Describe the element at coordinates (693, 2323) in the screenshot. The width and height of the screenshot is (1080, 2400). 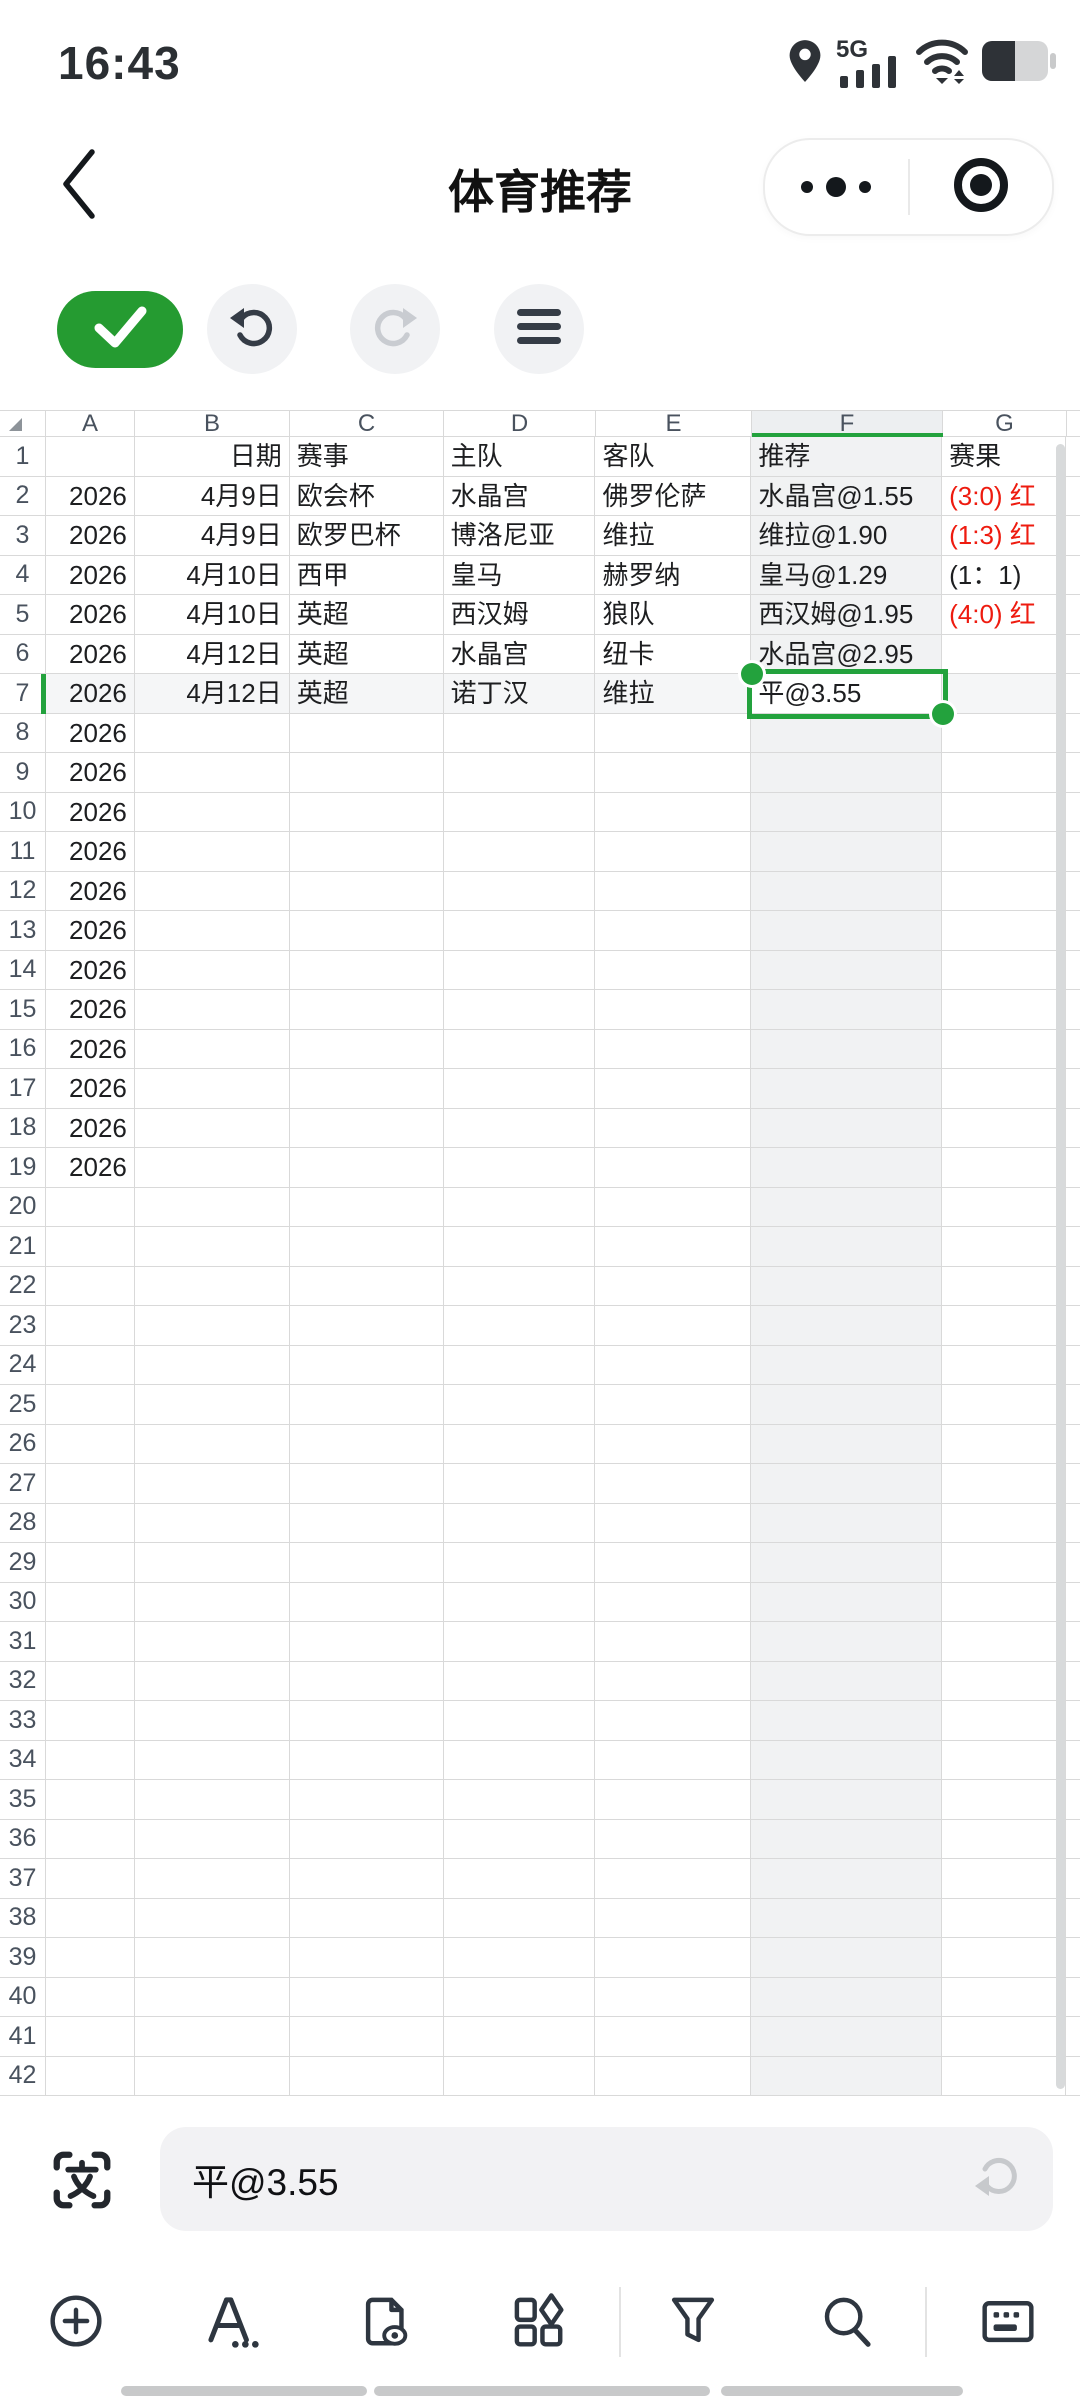
I see `filter-button` at that location.